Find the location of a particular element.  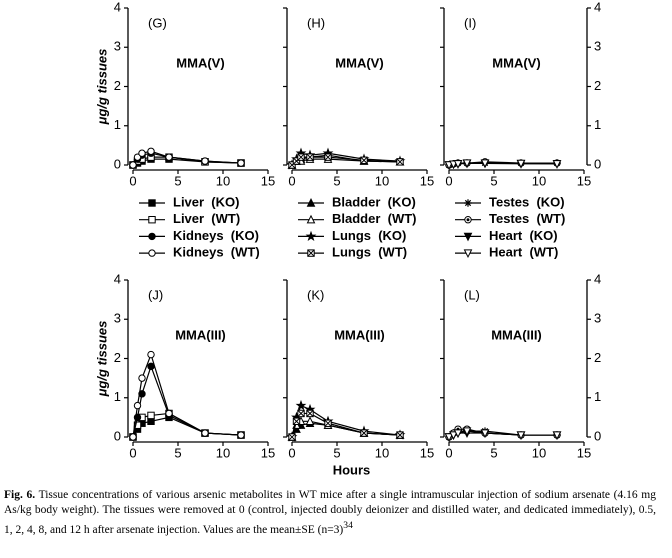

legend-entry: Testes (KO) is located at coordinates (510, 201).